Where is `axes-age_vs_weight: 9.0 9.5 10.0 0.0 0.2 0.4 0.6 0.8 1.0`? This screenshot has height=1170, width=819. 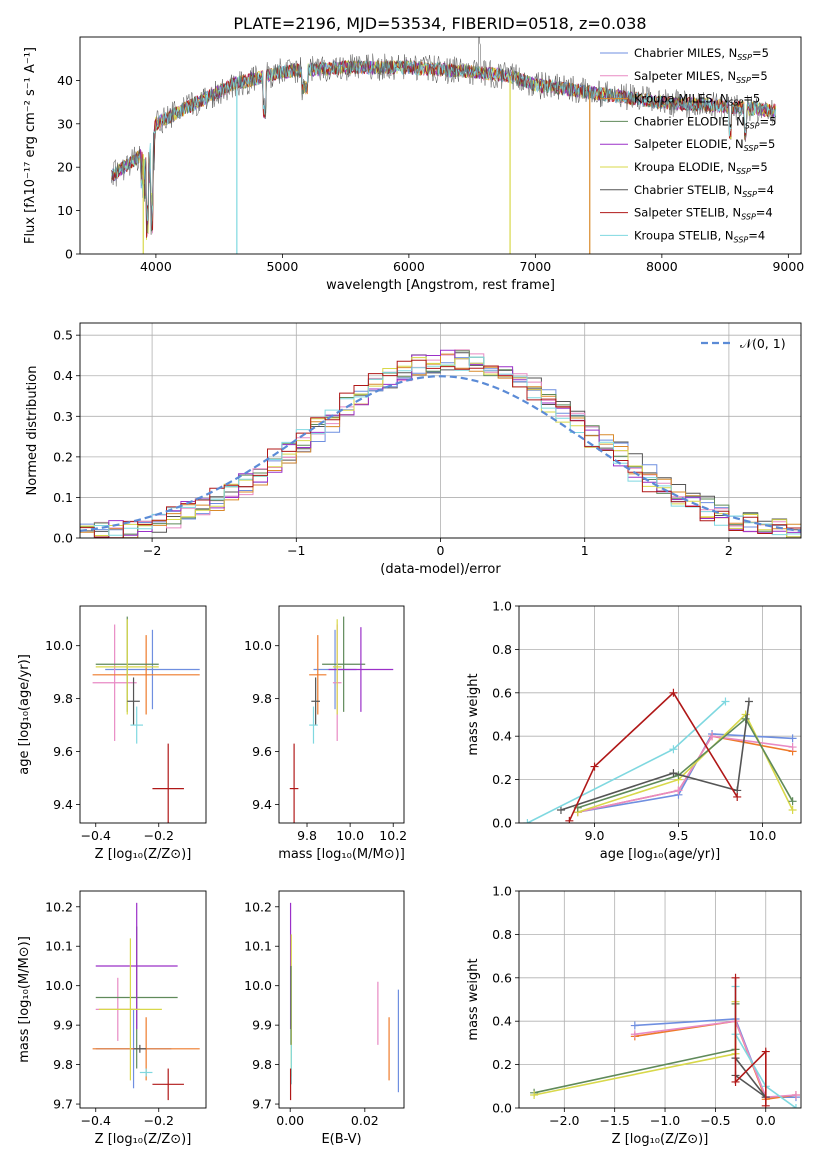
axes-age_vs_weight: 9.0 9.5 10.0 0.0 0.2 0.4 0.6 0.8 1.0 is located at coordinates (646, 721).